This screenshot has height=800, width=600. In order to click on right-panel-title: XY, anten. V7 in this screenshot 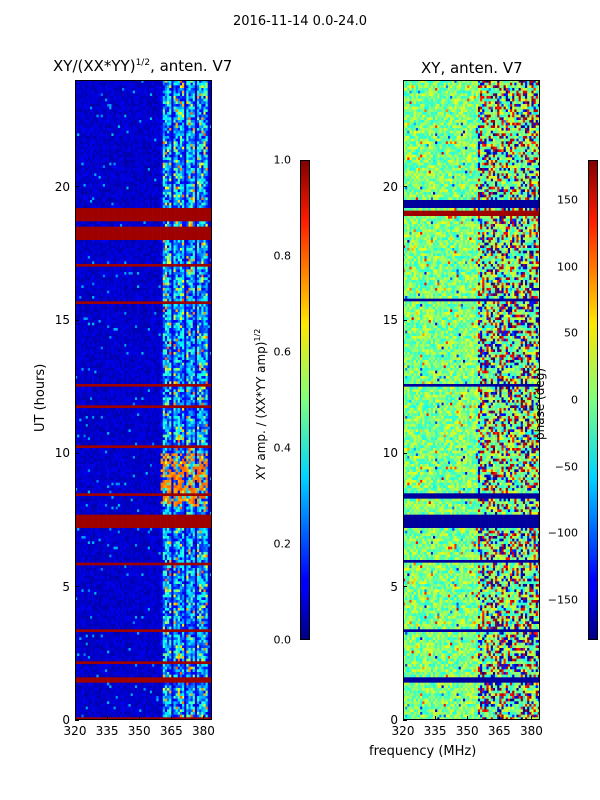, I will do `click(472, 68)`.